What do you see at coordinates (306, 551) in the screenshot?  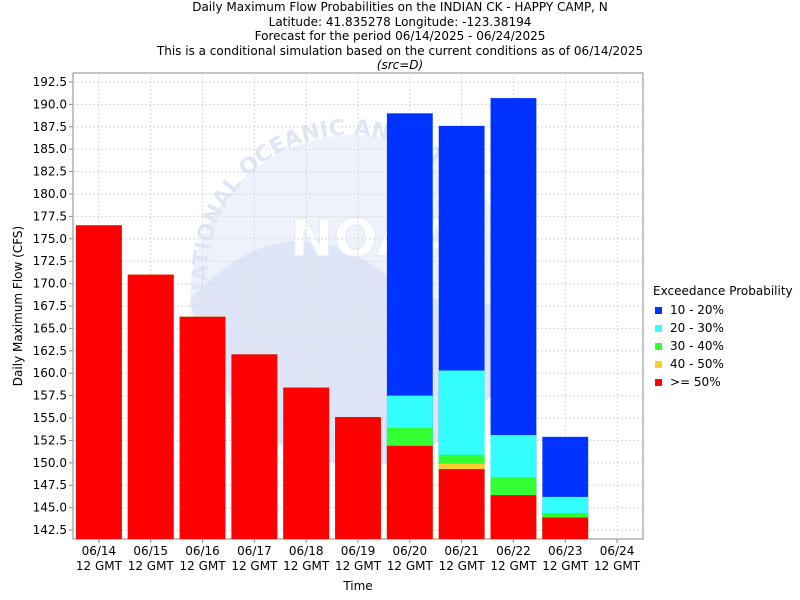 I see `x-tick-label-date: 06/18` at bounding box center [306, 551].